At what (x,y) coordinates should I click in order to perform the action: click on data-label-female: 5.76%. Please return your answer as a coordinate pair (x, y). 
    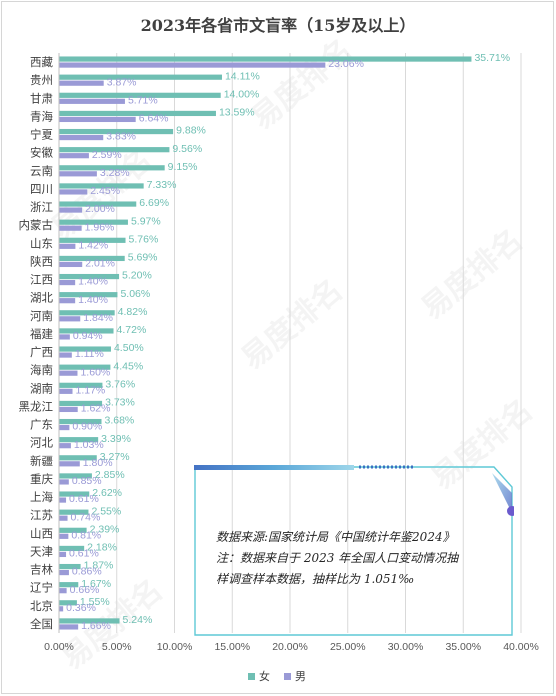
    Looking at the image, I should click on (144, 239).